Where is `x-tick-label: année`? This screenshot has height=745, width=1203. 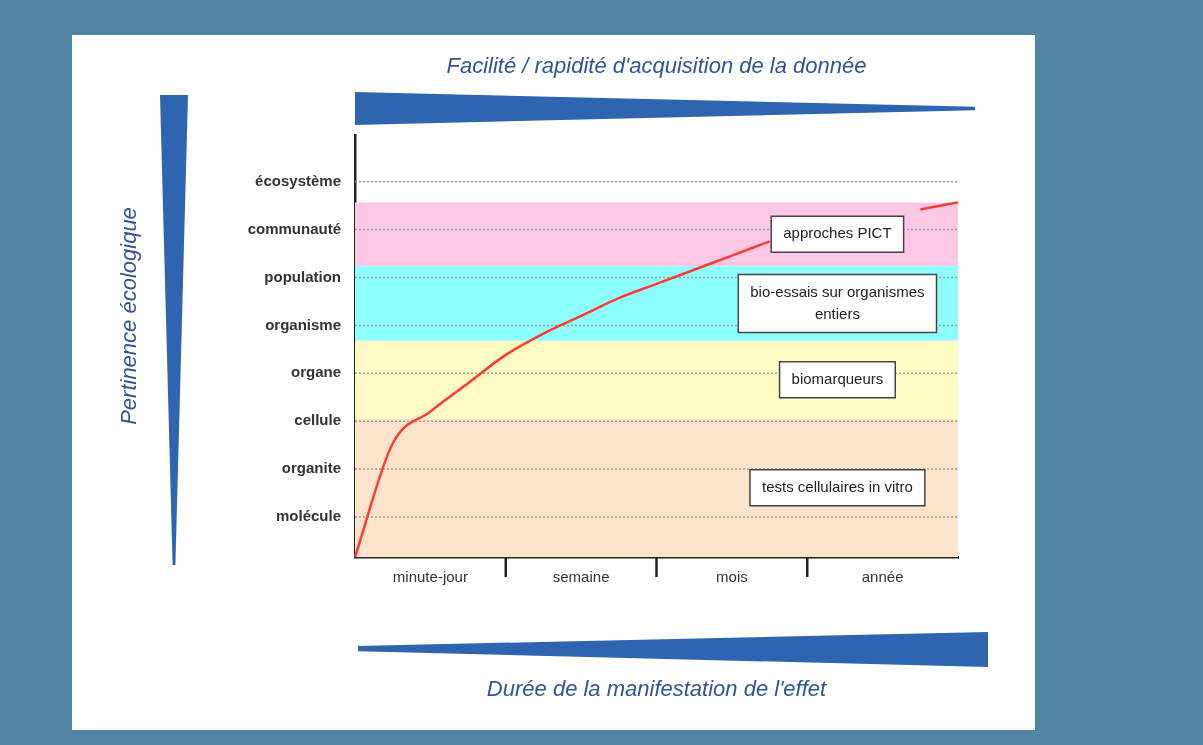
x-tick-label: année is located at coordinates (882, 577).